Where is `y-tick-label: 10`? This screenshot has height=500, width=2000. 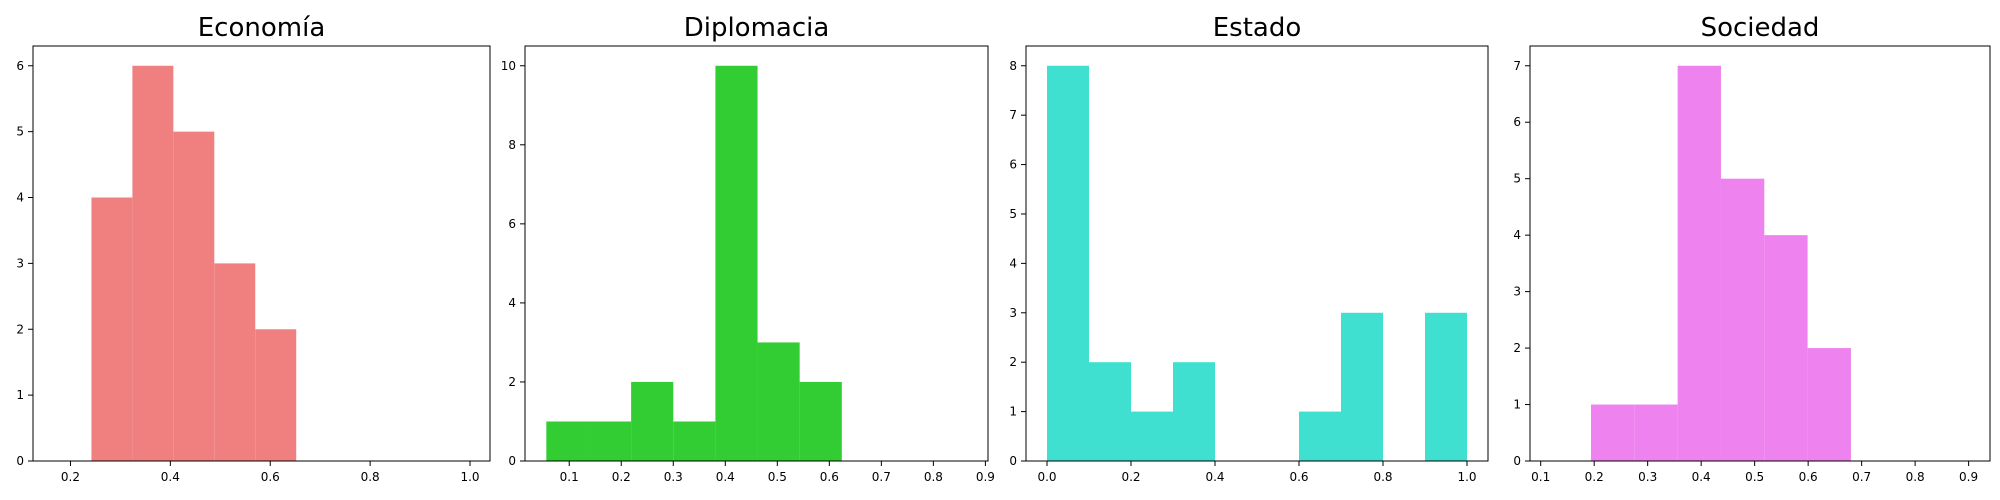 y-tick-label: 10 is located at coordinates (508, 66).